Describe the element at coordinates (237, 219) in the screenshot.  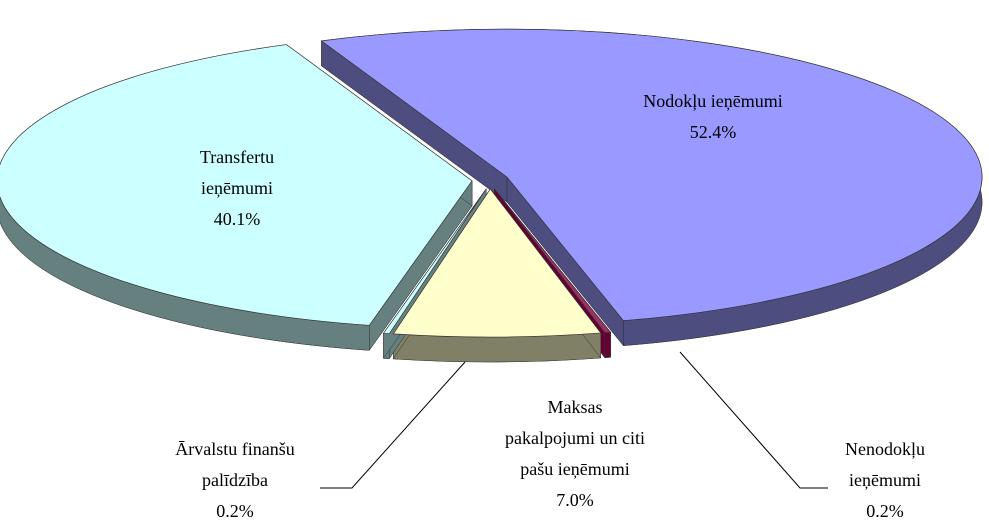
I see `value-label: 40.1%` at that location.